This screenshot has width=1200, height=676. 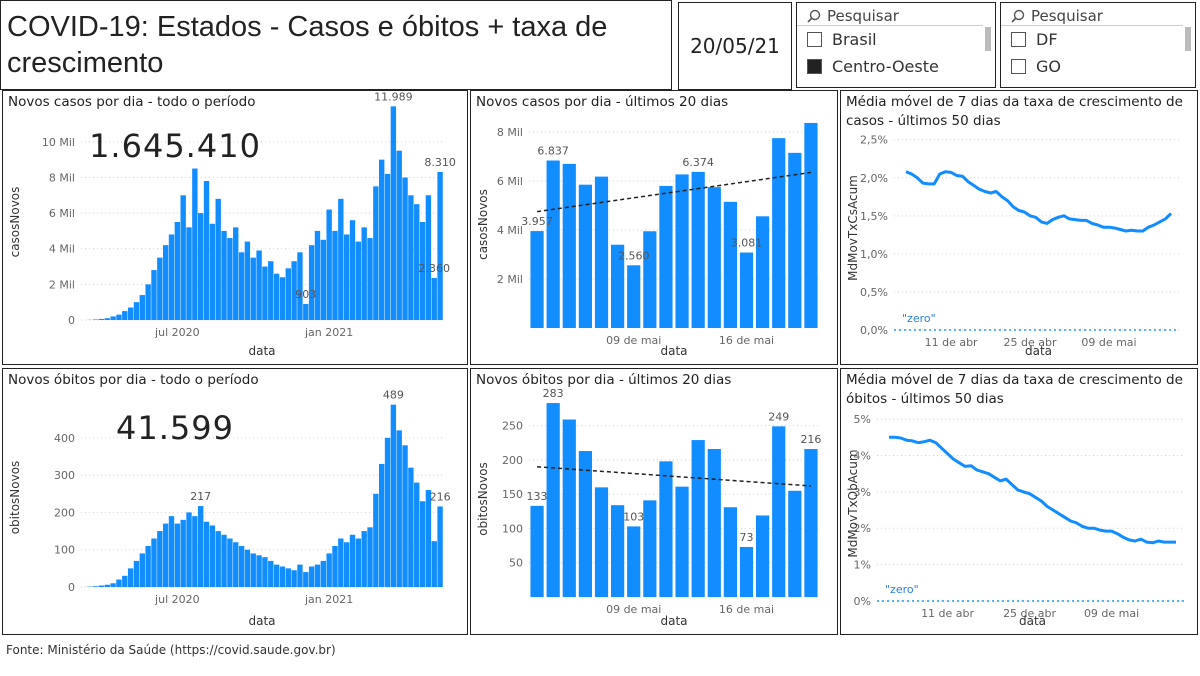 I want to click on y-tick-label: 2 Mil, so click(x=62, y=284).